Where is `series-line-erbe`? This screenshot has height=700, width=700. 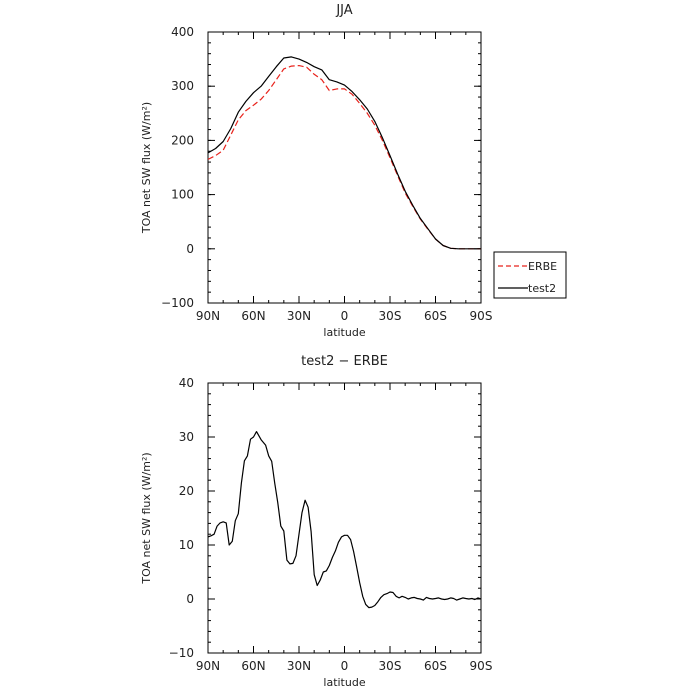
series-line-erbe is located at coordinates (344, 157).